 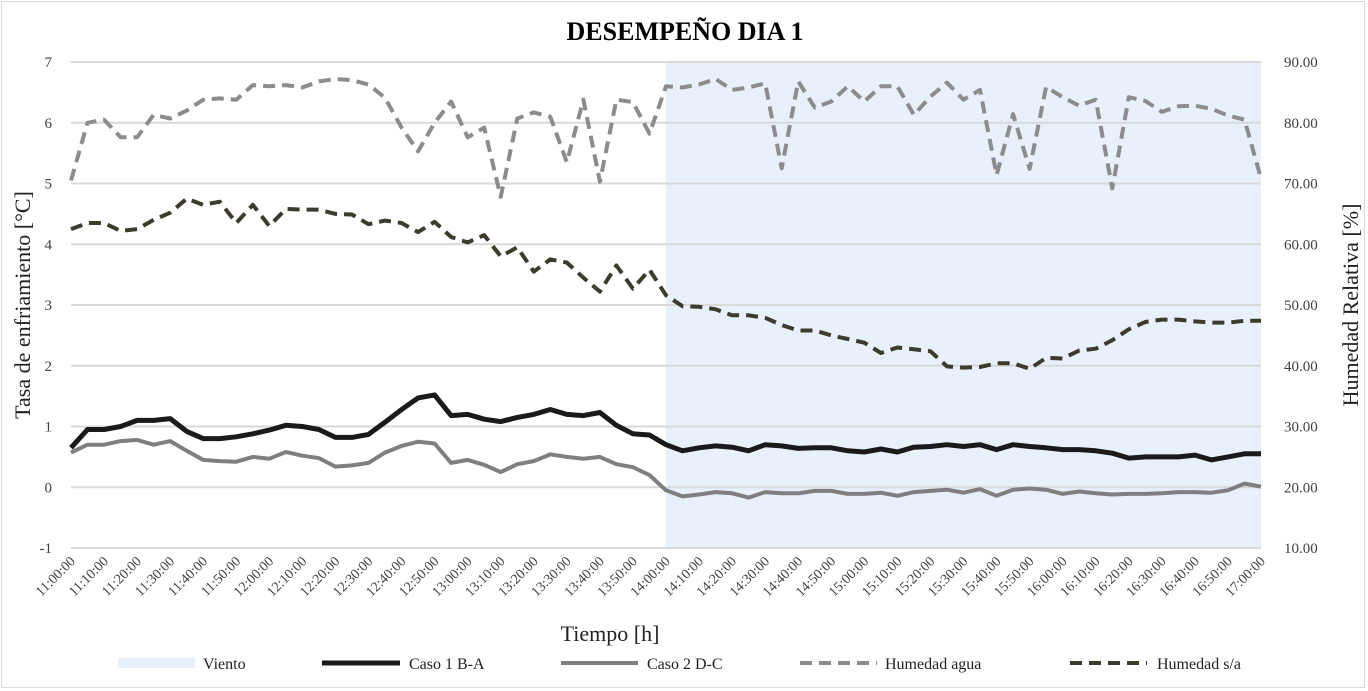 I want to click on series-line-caso-1-b-a, so click(x=665, y=427).